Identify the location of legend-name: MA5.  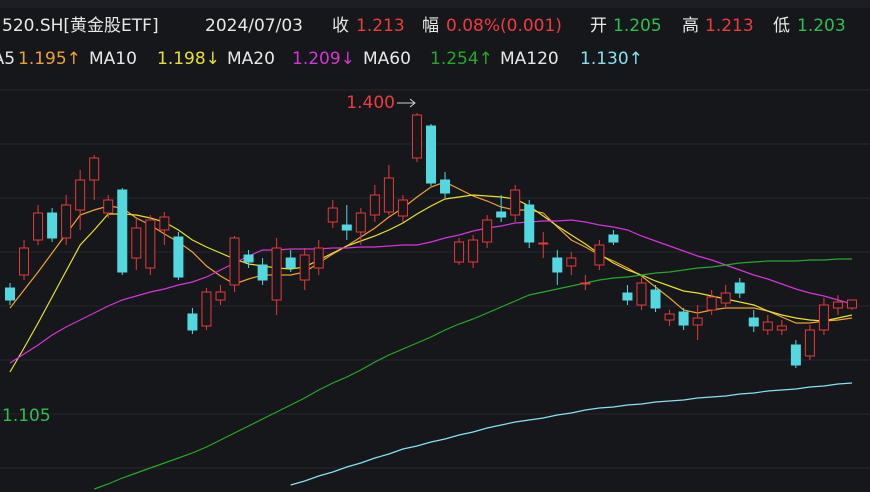
(7, 59).